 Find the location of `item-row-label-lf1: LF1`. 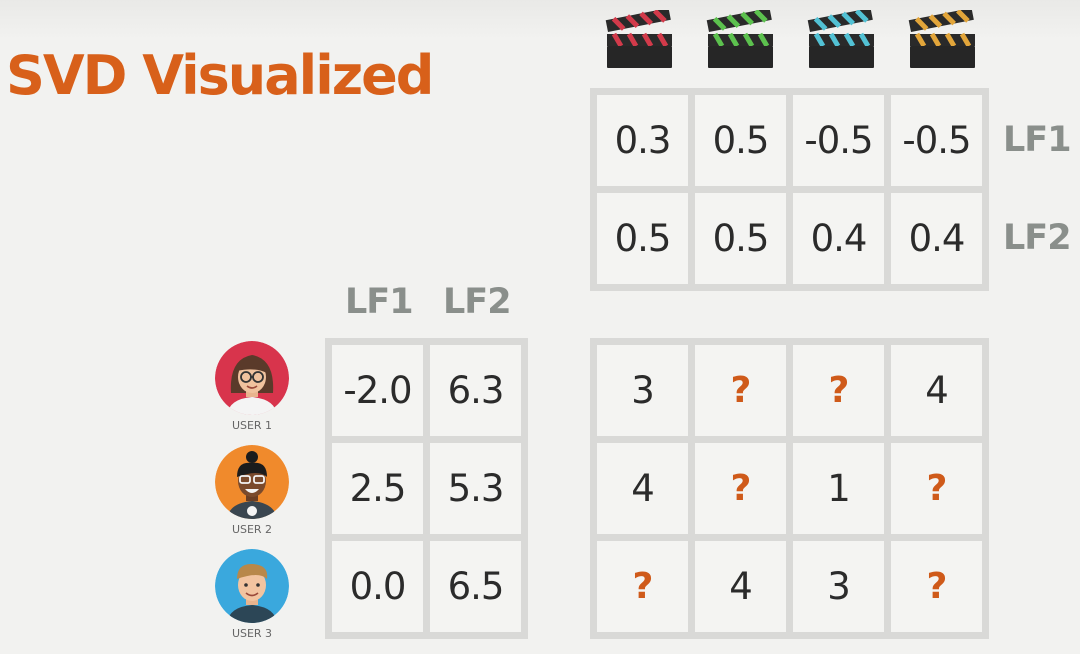

item-row-label-lf1: LF1 is located at coordinates (1037, 140).